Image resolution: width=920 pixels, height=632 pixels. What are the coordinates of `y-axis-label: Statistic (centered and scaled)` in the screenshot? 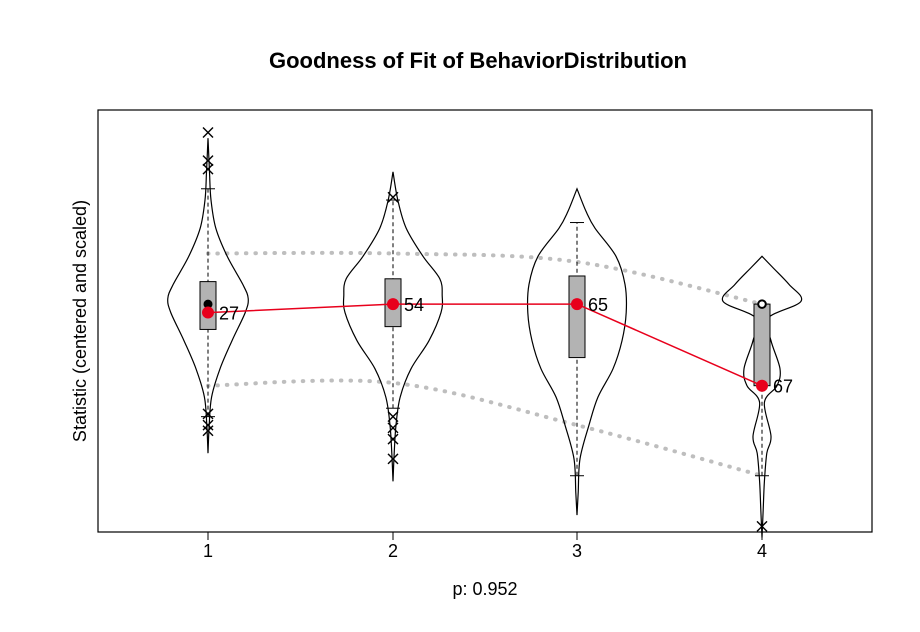 It's located at (80, 321).